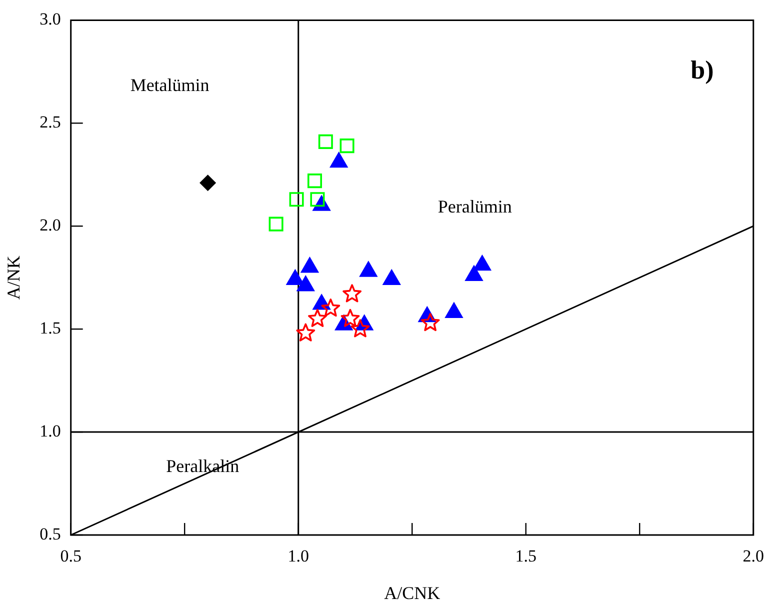 This screenshot has height=609, width=776. What do you see at coordinates (753, 556) in the screenshot?
I see `x-tick-label: 2.0` at bounding box center [753, 556].